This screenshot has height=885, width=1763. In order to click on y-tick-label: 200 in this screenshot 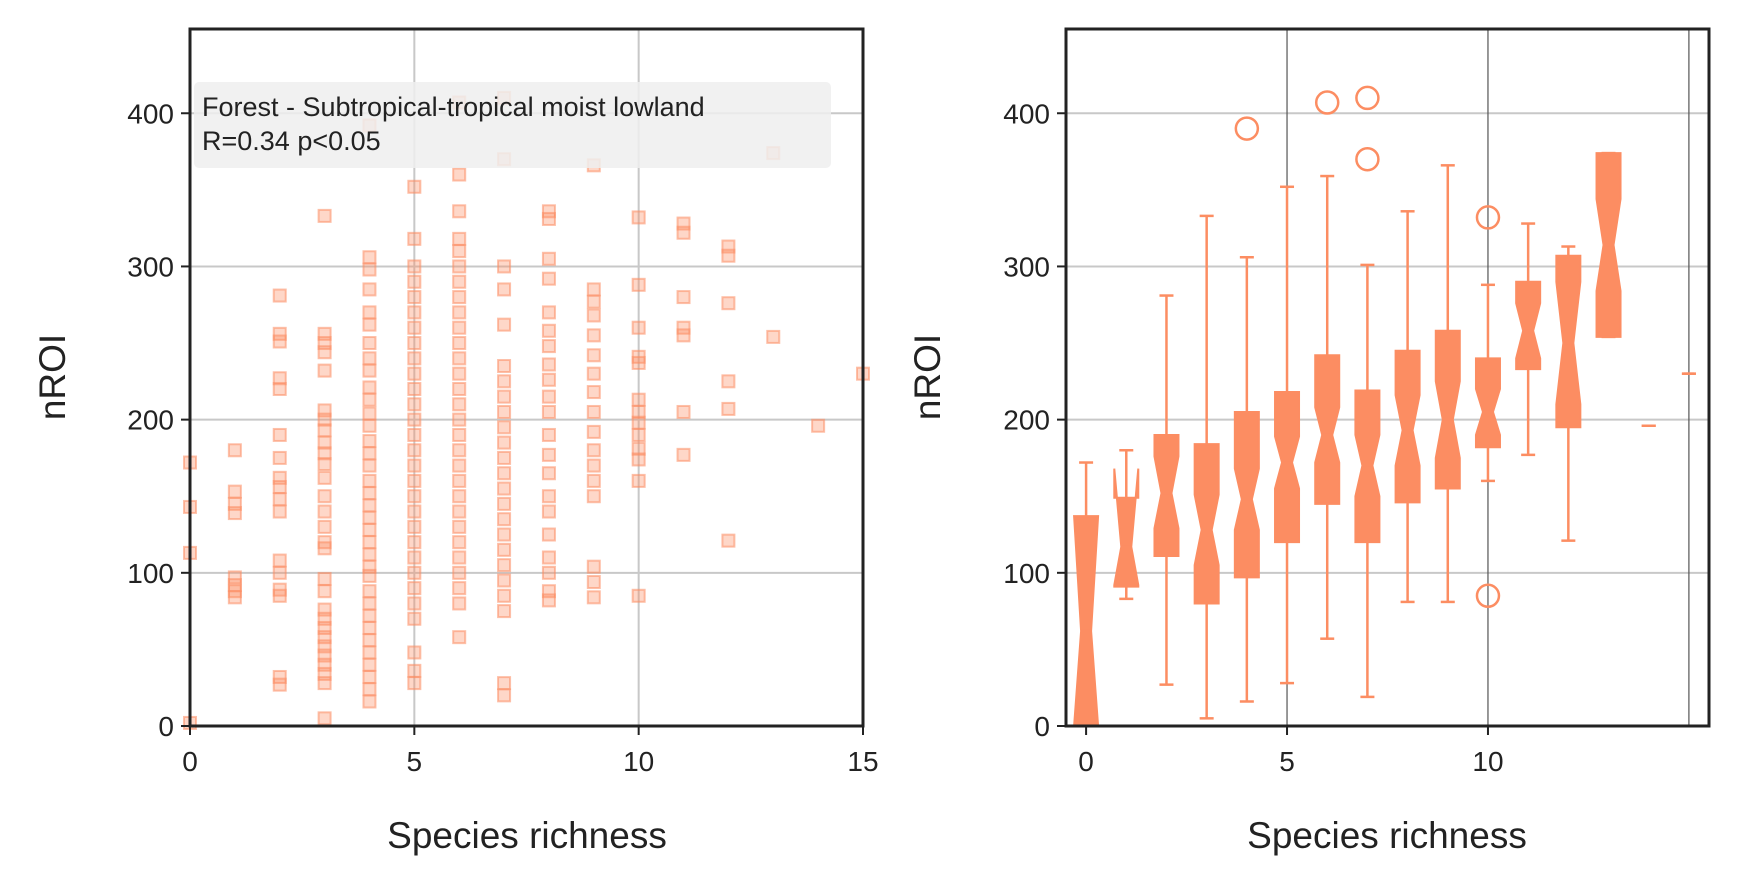, I will do `click(1026, 420)`.